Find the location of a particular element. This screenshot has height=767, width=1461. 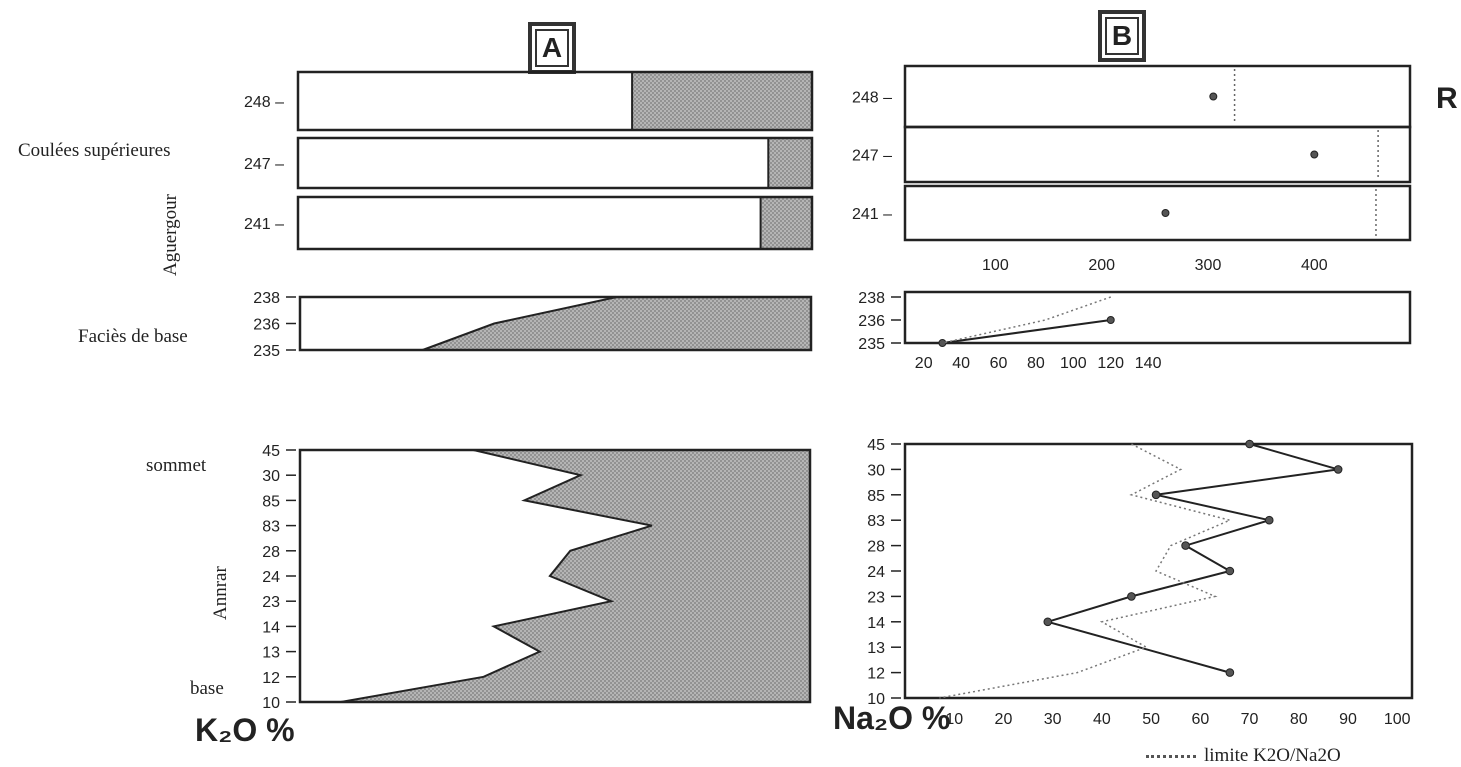

x-tick-b2-20: 20 is located at coordinates (924, 363).